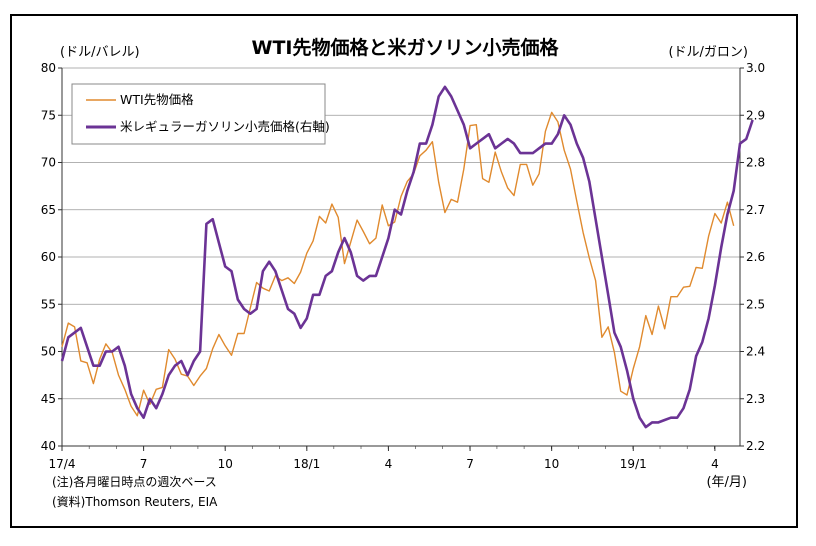  I want to click on right-tick-label: 2.4, so click(755, 352).